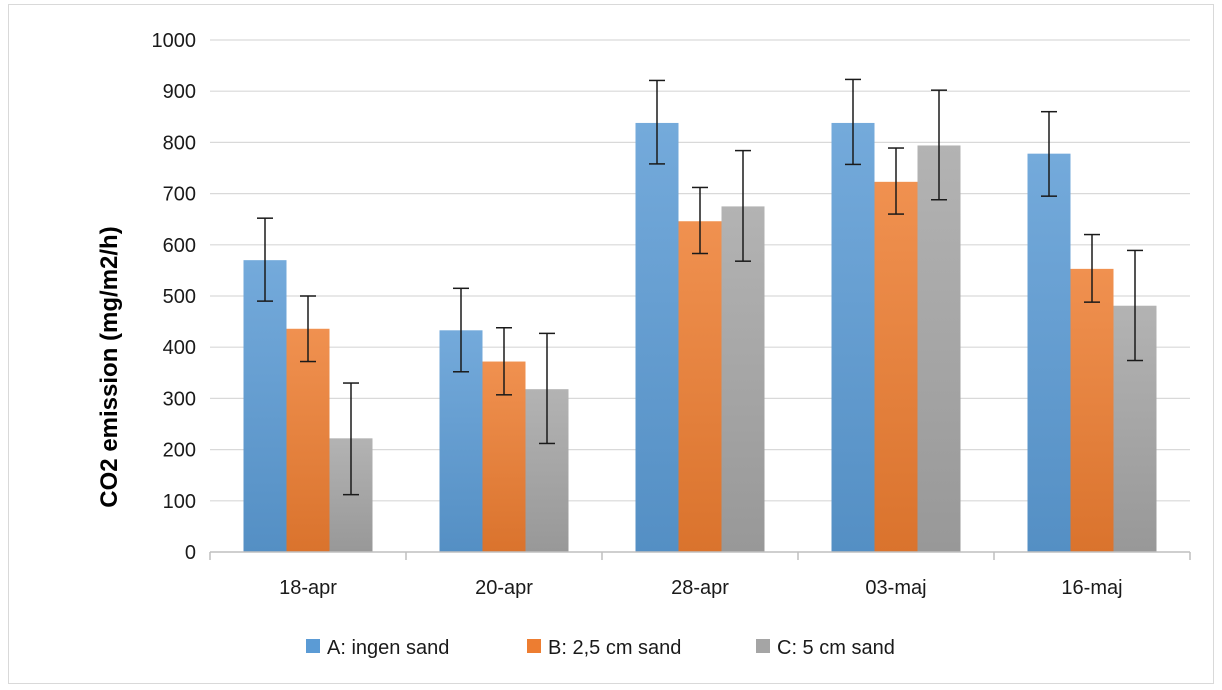  I want to click on x-tick-label: 28-apr, so click(700, 588).